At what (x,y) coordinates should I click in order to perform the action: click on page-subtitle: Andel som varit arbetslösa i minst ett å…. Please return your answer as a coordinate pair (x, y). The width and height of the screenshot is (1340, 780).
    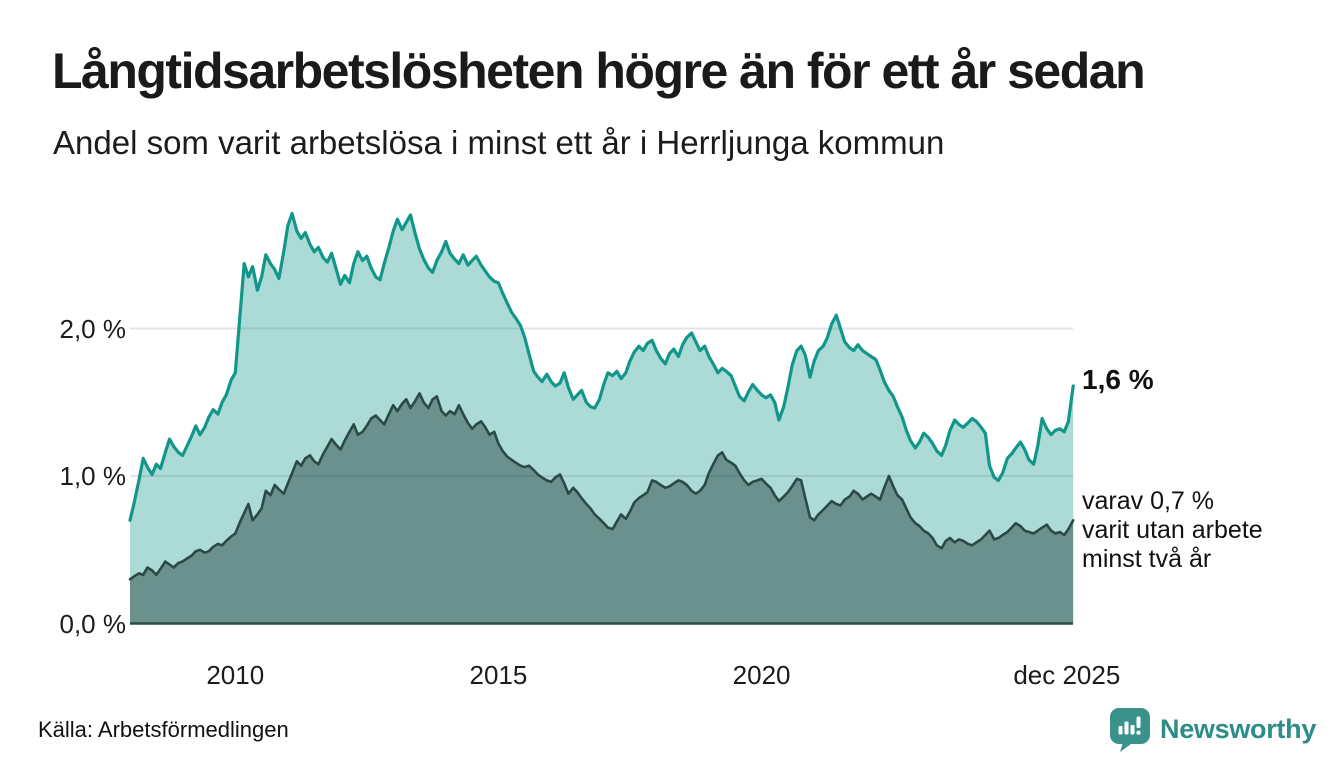
    Looking at the image, I should click on (499, 142).